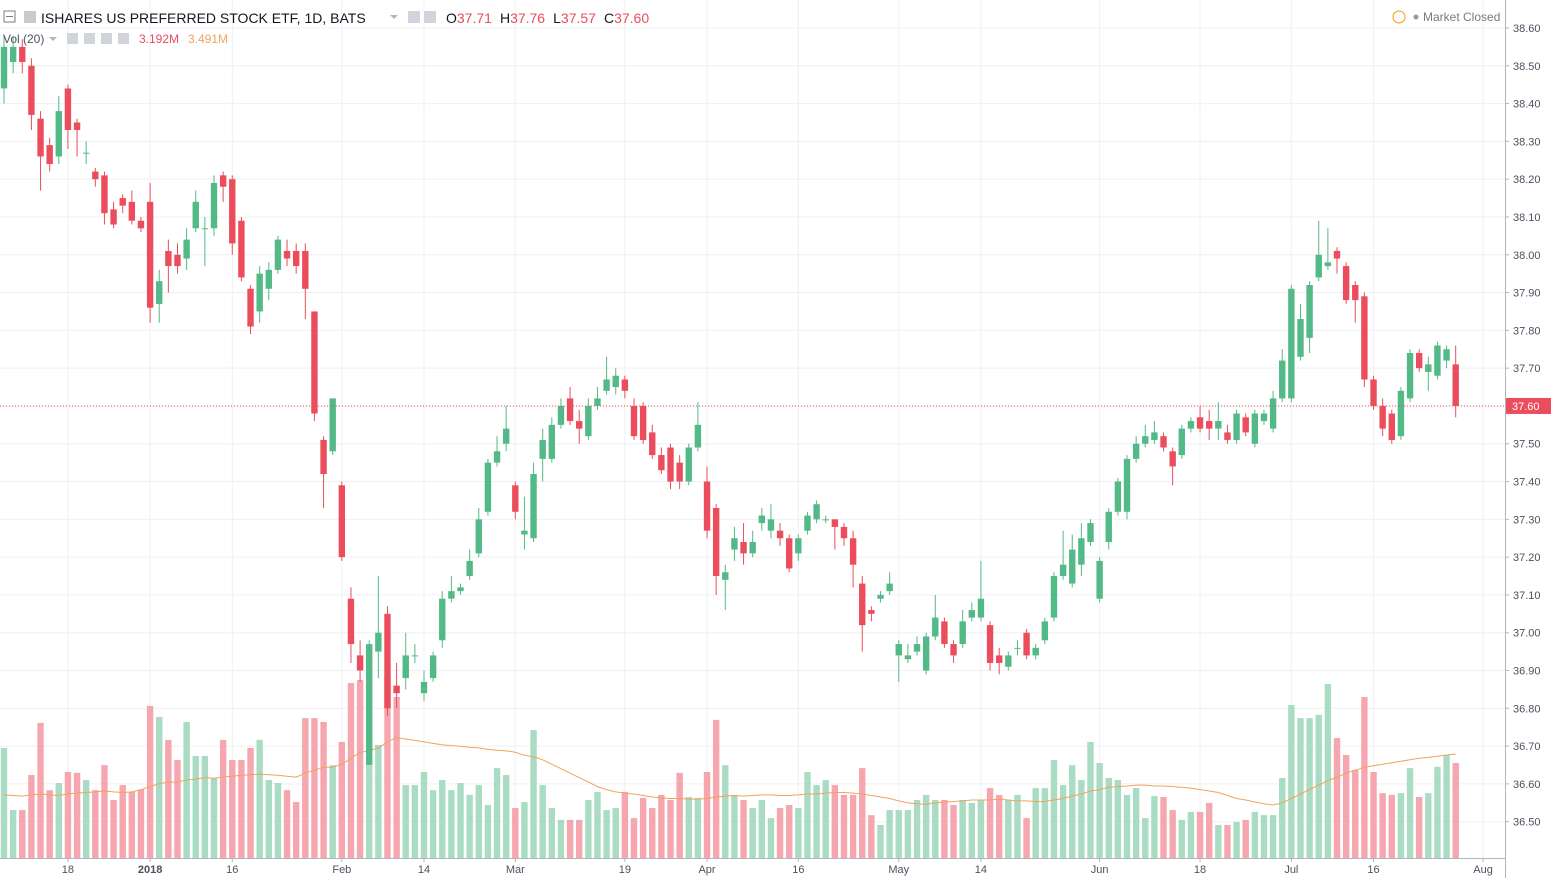 This screenshot has height=878, width=1551. Describe the element at coordinates (30, 17) in the screenshot. I see `symbol-icon` at that location.